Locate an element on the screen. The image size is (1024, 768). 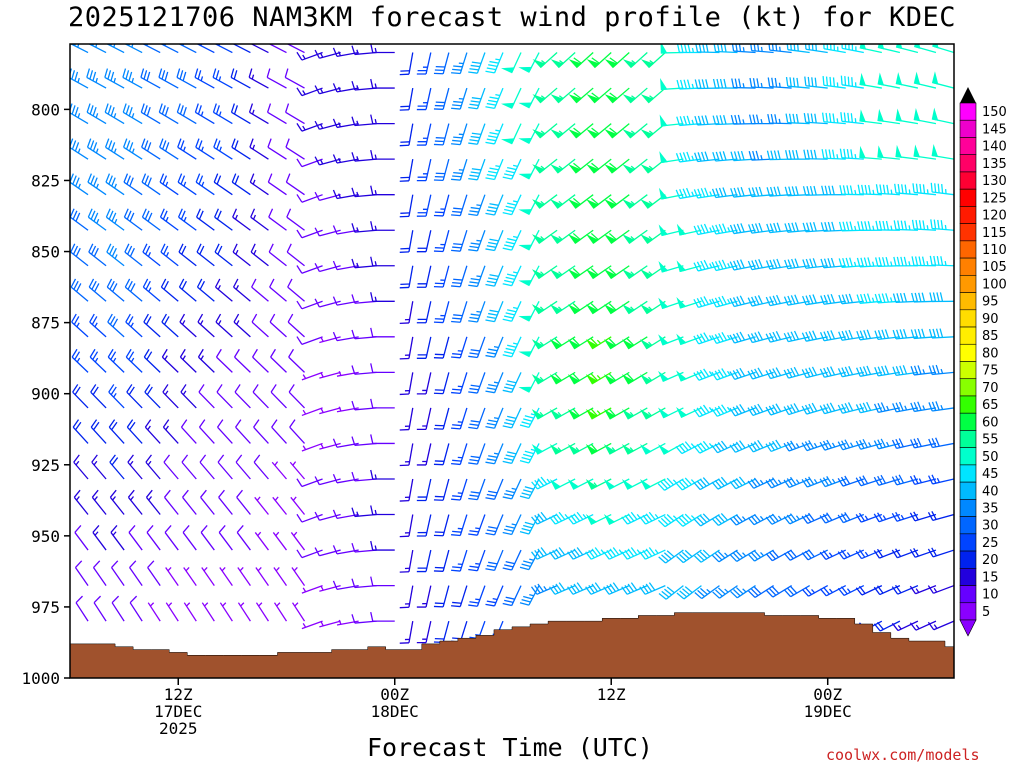
credit-link: coolwx.com/models is located at coordinates (903, 755).